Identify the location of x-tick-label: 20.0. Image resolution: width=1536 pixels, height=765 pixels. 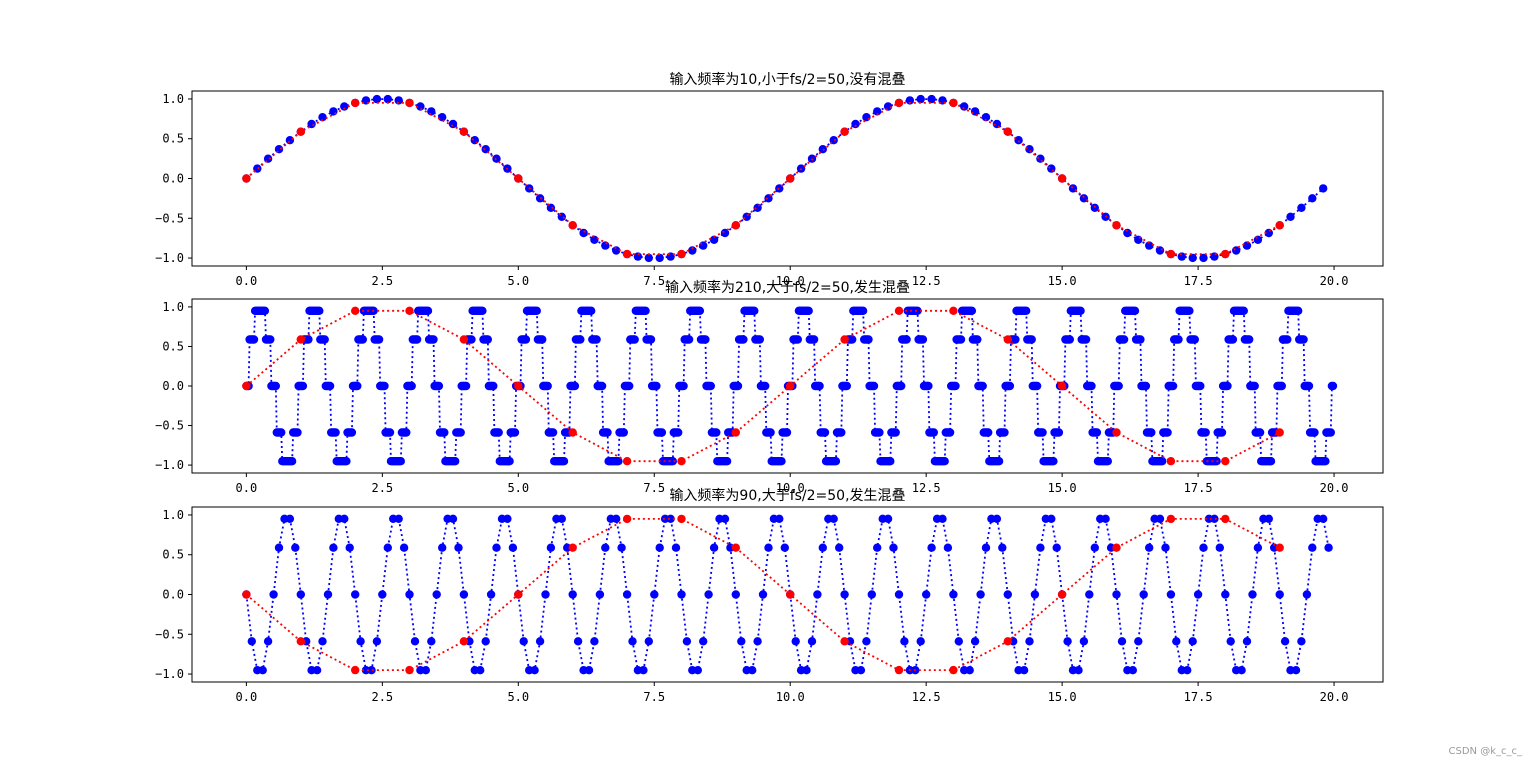
(1334, 488).